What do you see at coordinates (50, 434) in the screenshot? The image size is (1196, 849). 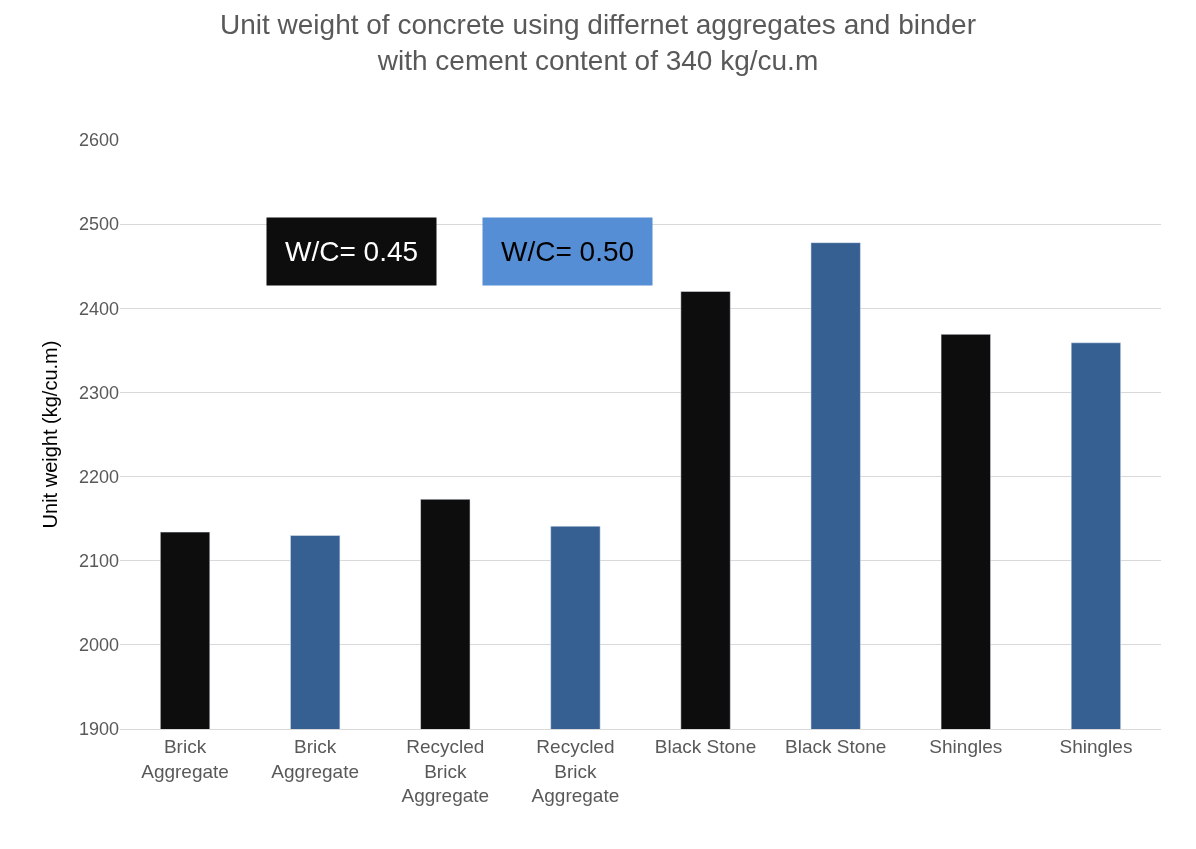 I see `y-axis-title: Unit weight (kg/cu.m)` at bounding box center [50, 434].